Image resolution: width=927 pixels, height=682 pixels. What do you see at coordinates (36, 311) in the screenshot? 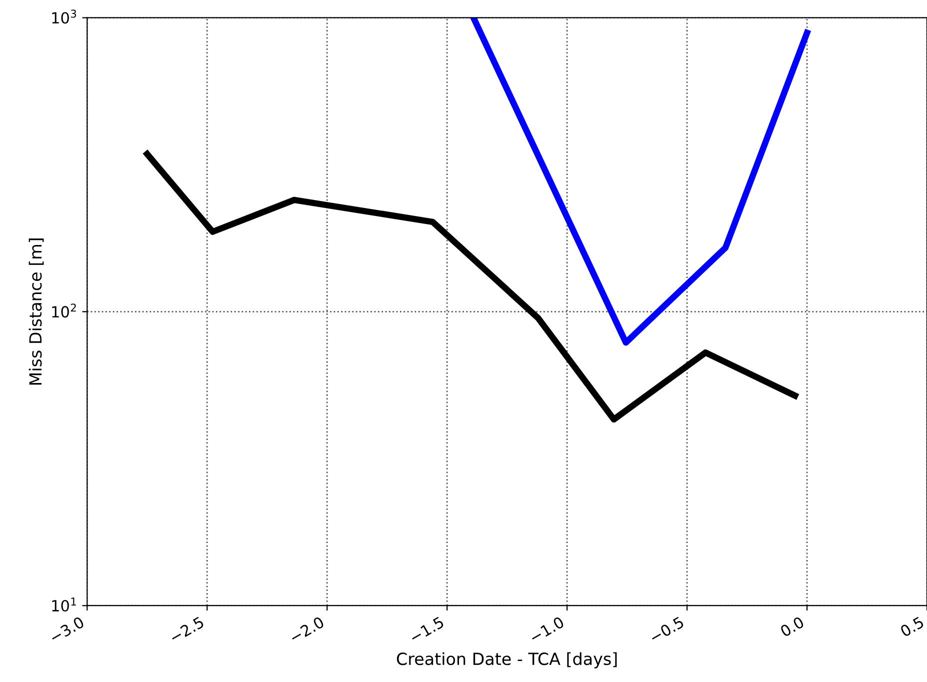
I see `y-axis-title: Miss Distance [m]` at bounding box center [36, 311].